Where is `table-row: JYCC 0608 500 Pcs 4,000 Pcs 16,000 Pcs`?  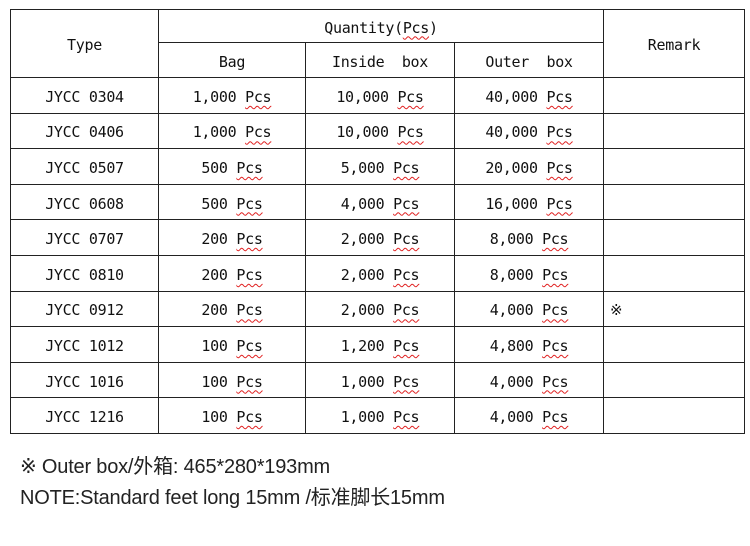 table-row: JYCC 0608 500 Pcs 4,000 Pcs 16,000 Pcs is located at coordinates (377, 202).